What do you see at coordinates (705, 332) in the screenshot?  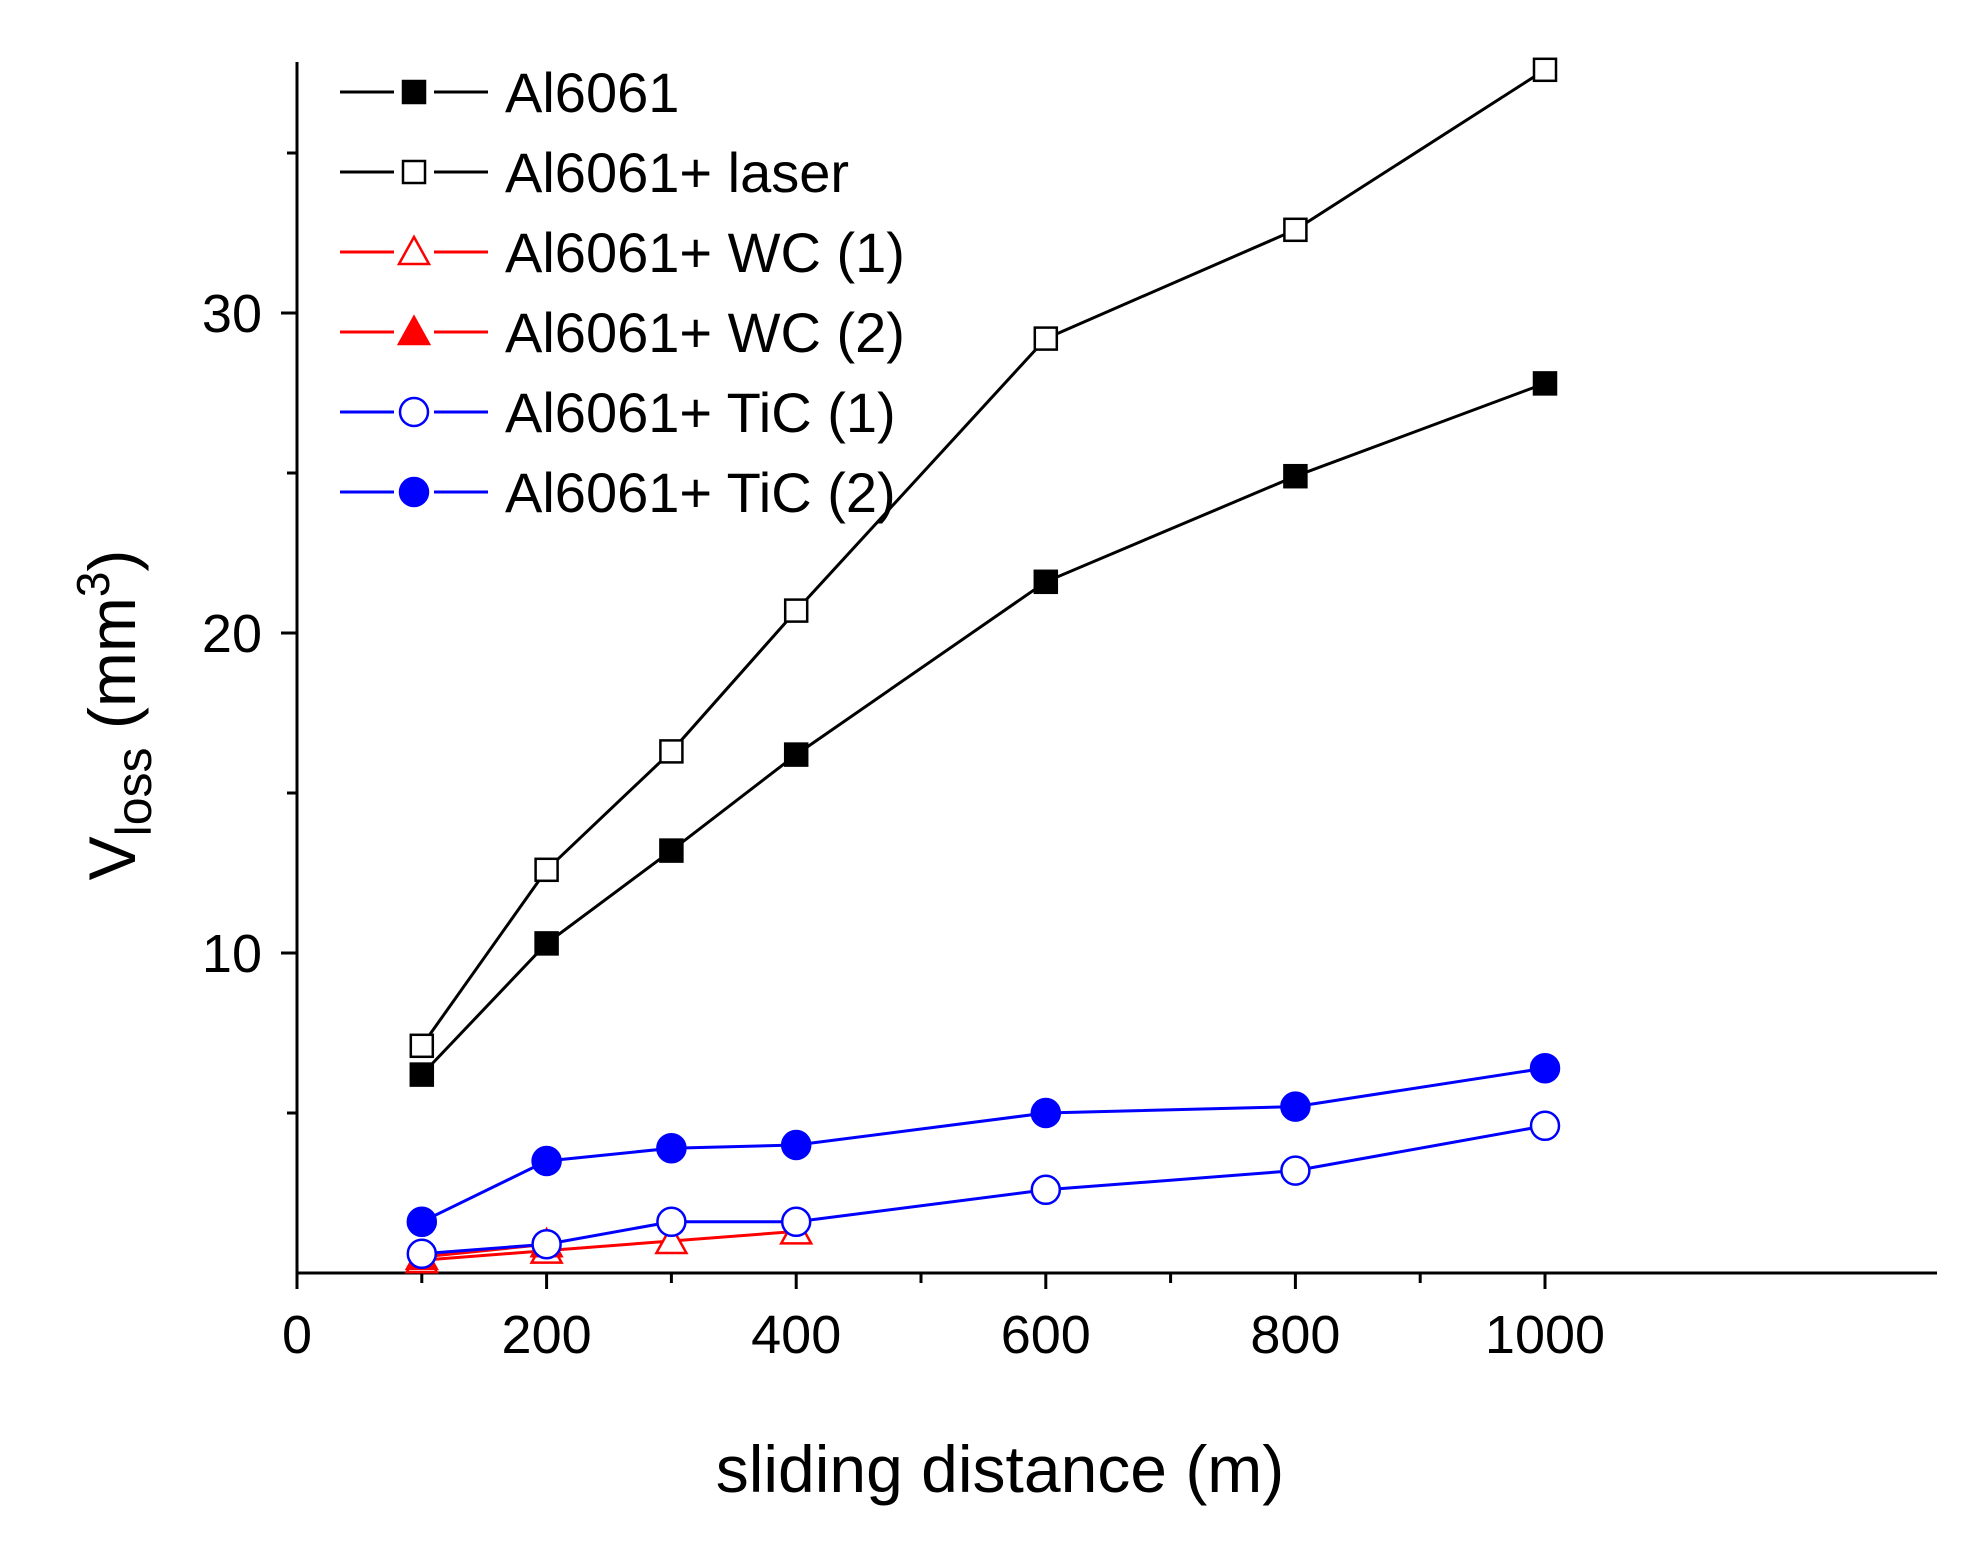 I see `legend-label: Al6061+ WC (2)` at bounding box center [705, 332].